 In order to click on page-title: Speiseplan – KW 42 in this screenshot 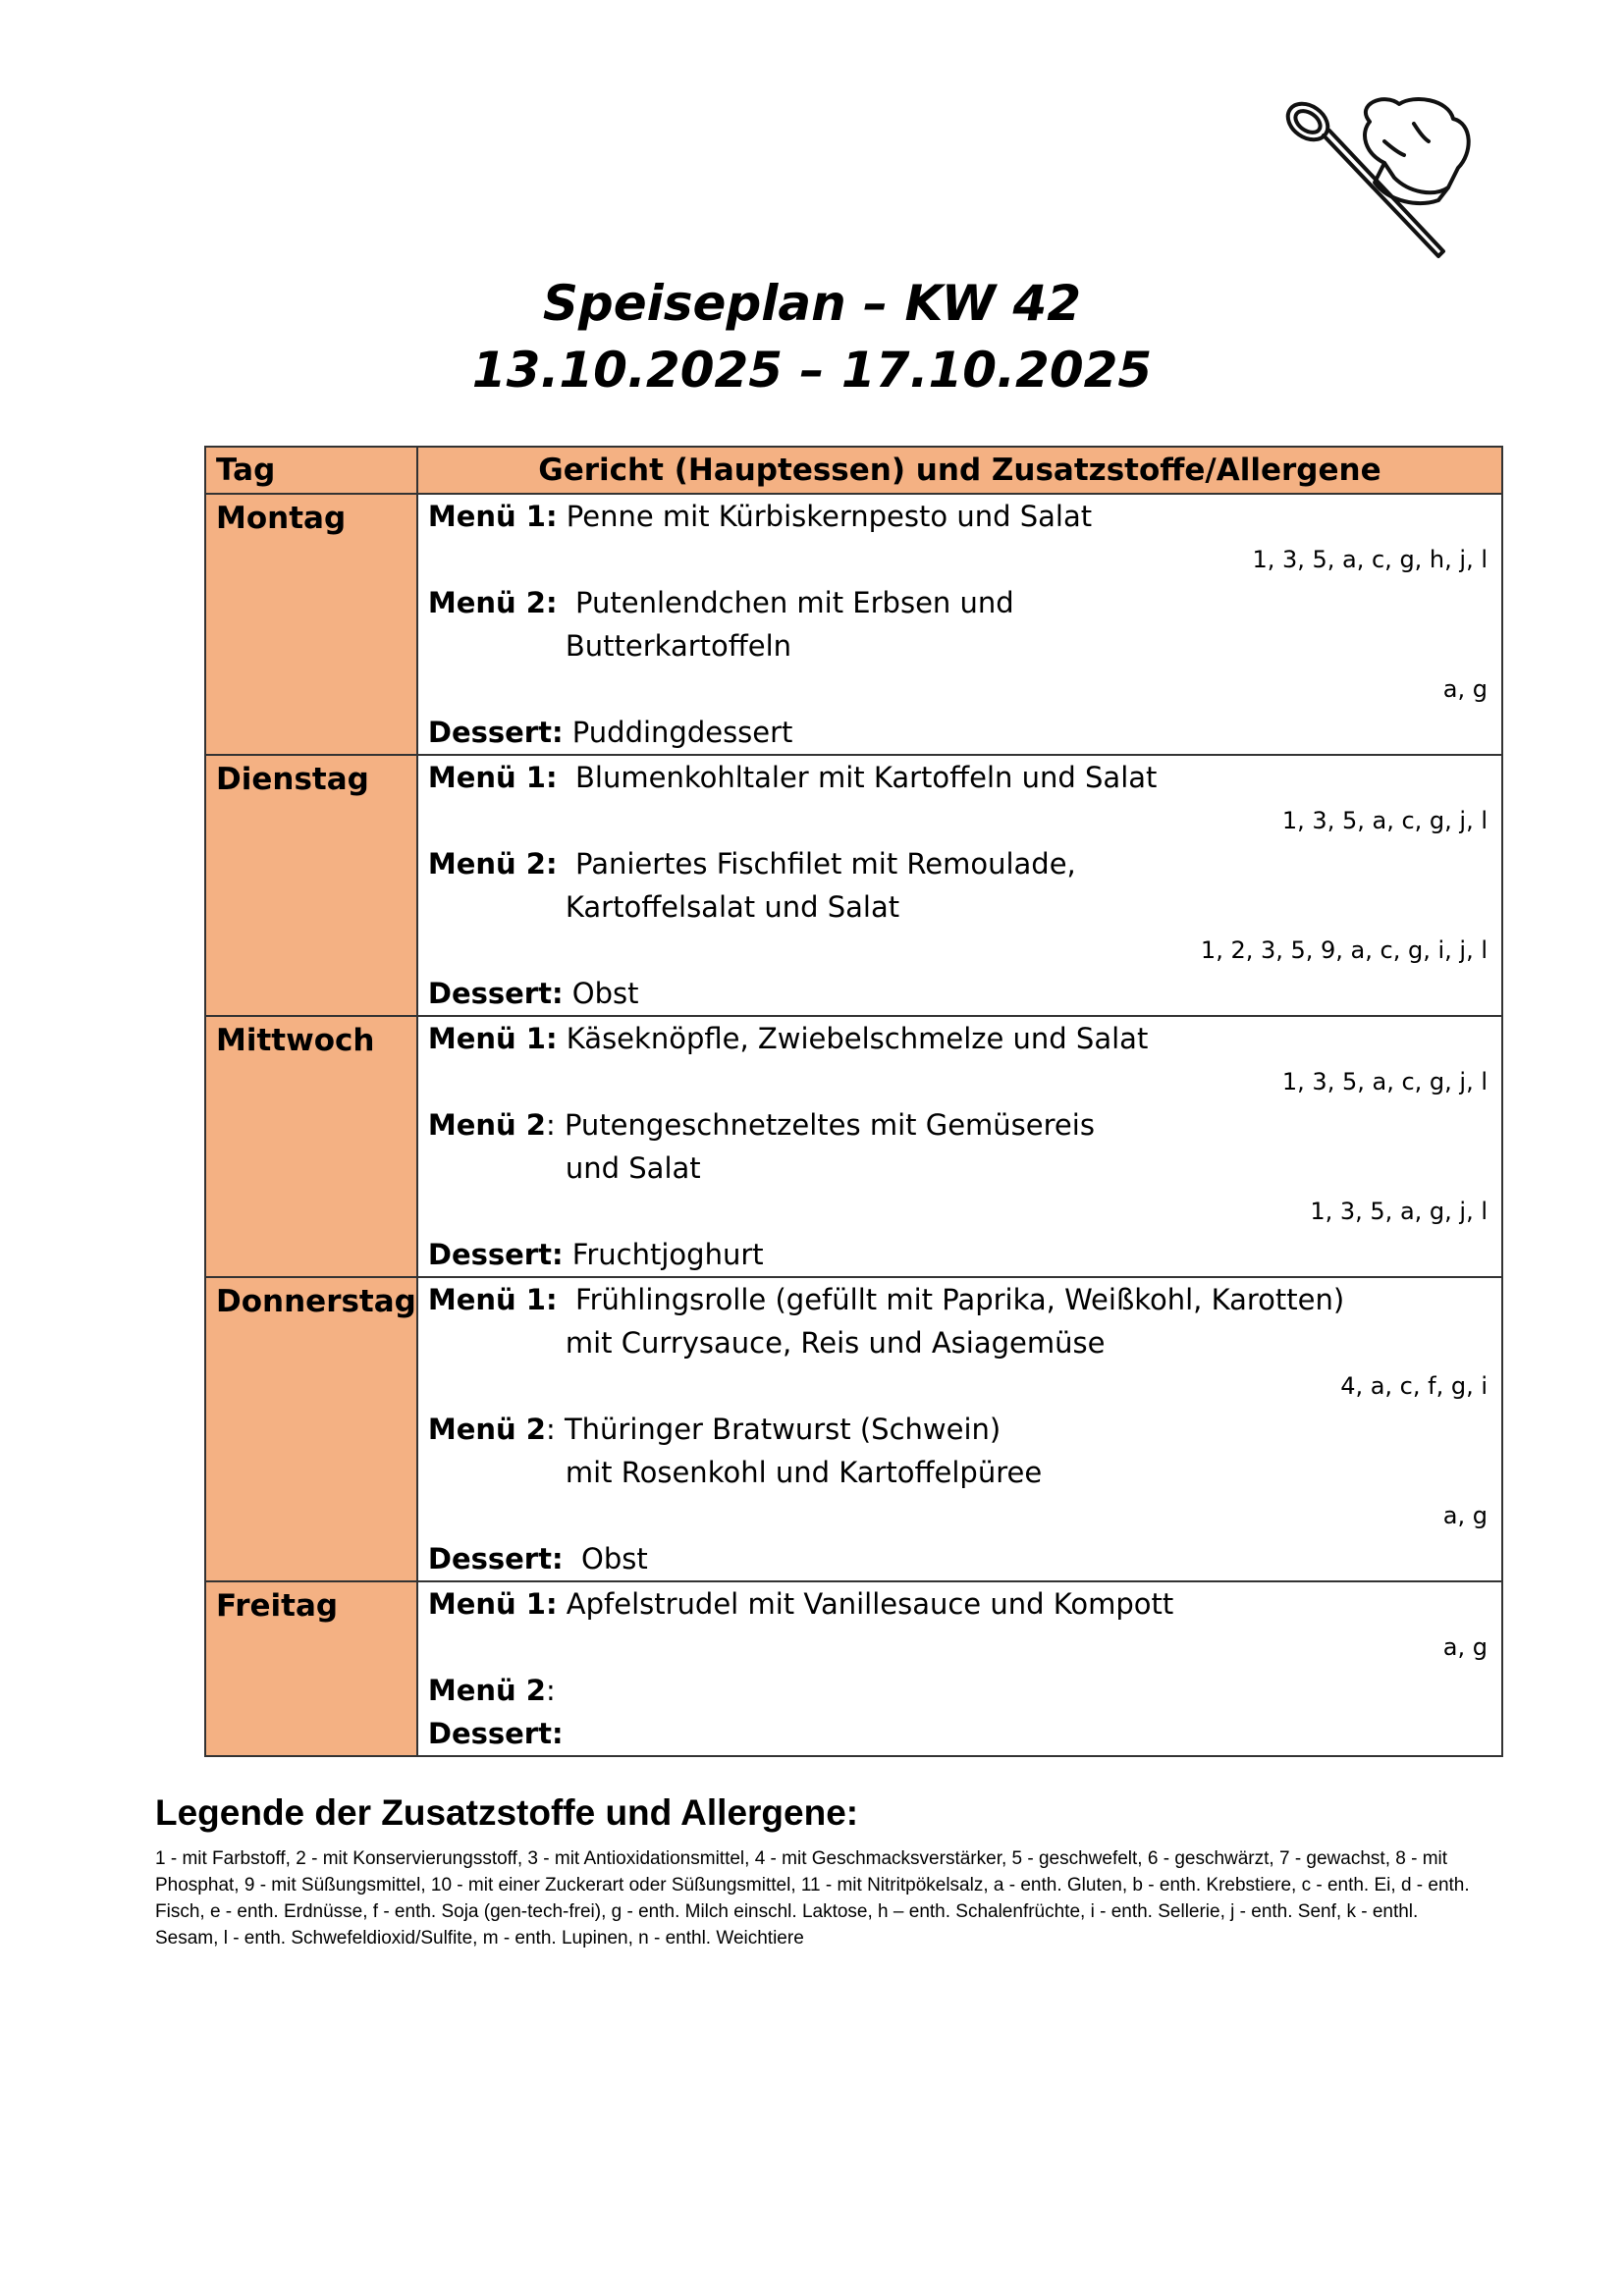, I will do `click(812, 303)`.